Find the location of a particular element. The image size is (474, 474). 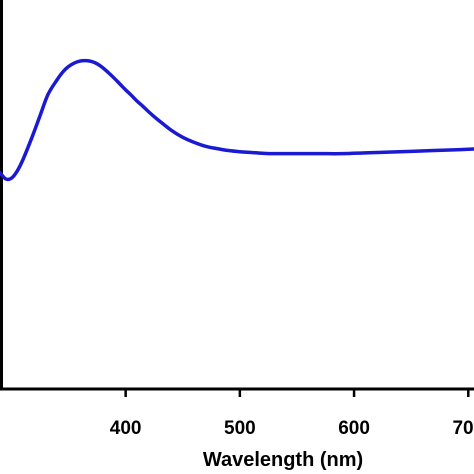

x-axis-ticks: 400 500 600 700 is located at coordinates (292, 414).